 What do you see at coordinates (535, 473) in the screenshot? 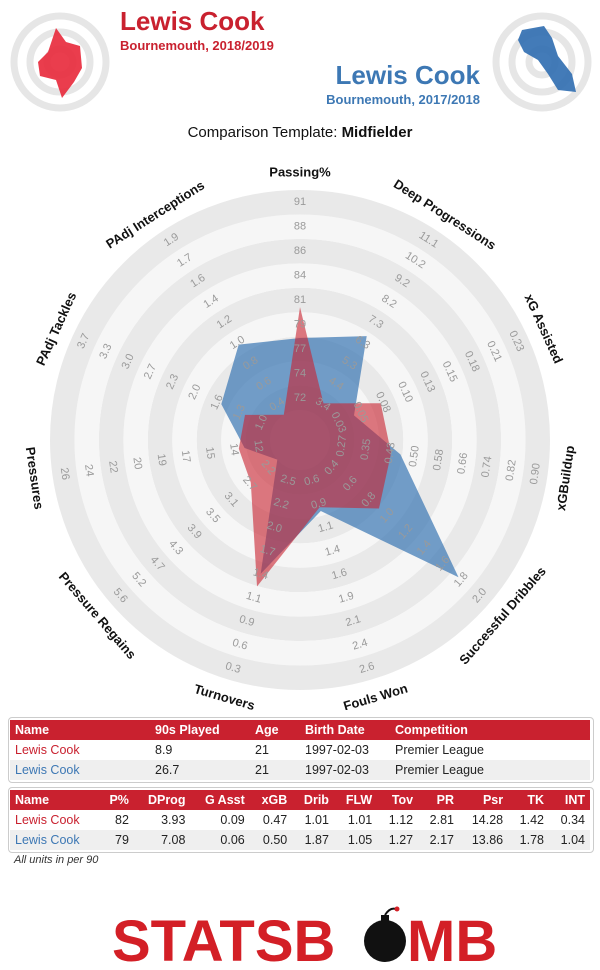
I see `tick-label: 0.90` at bounding box center [535, 473].